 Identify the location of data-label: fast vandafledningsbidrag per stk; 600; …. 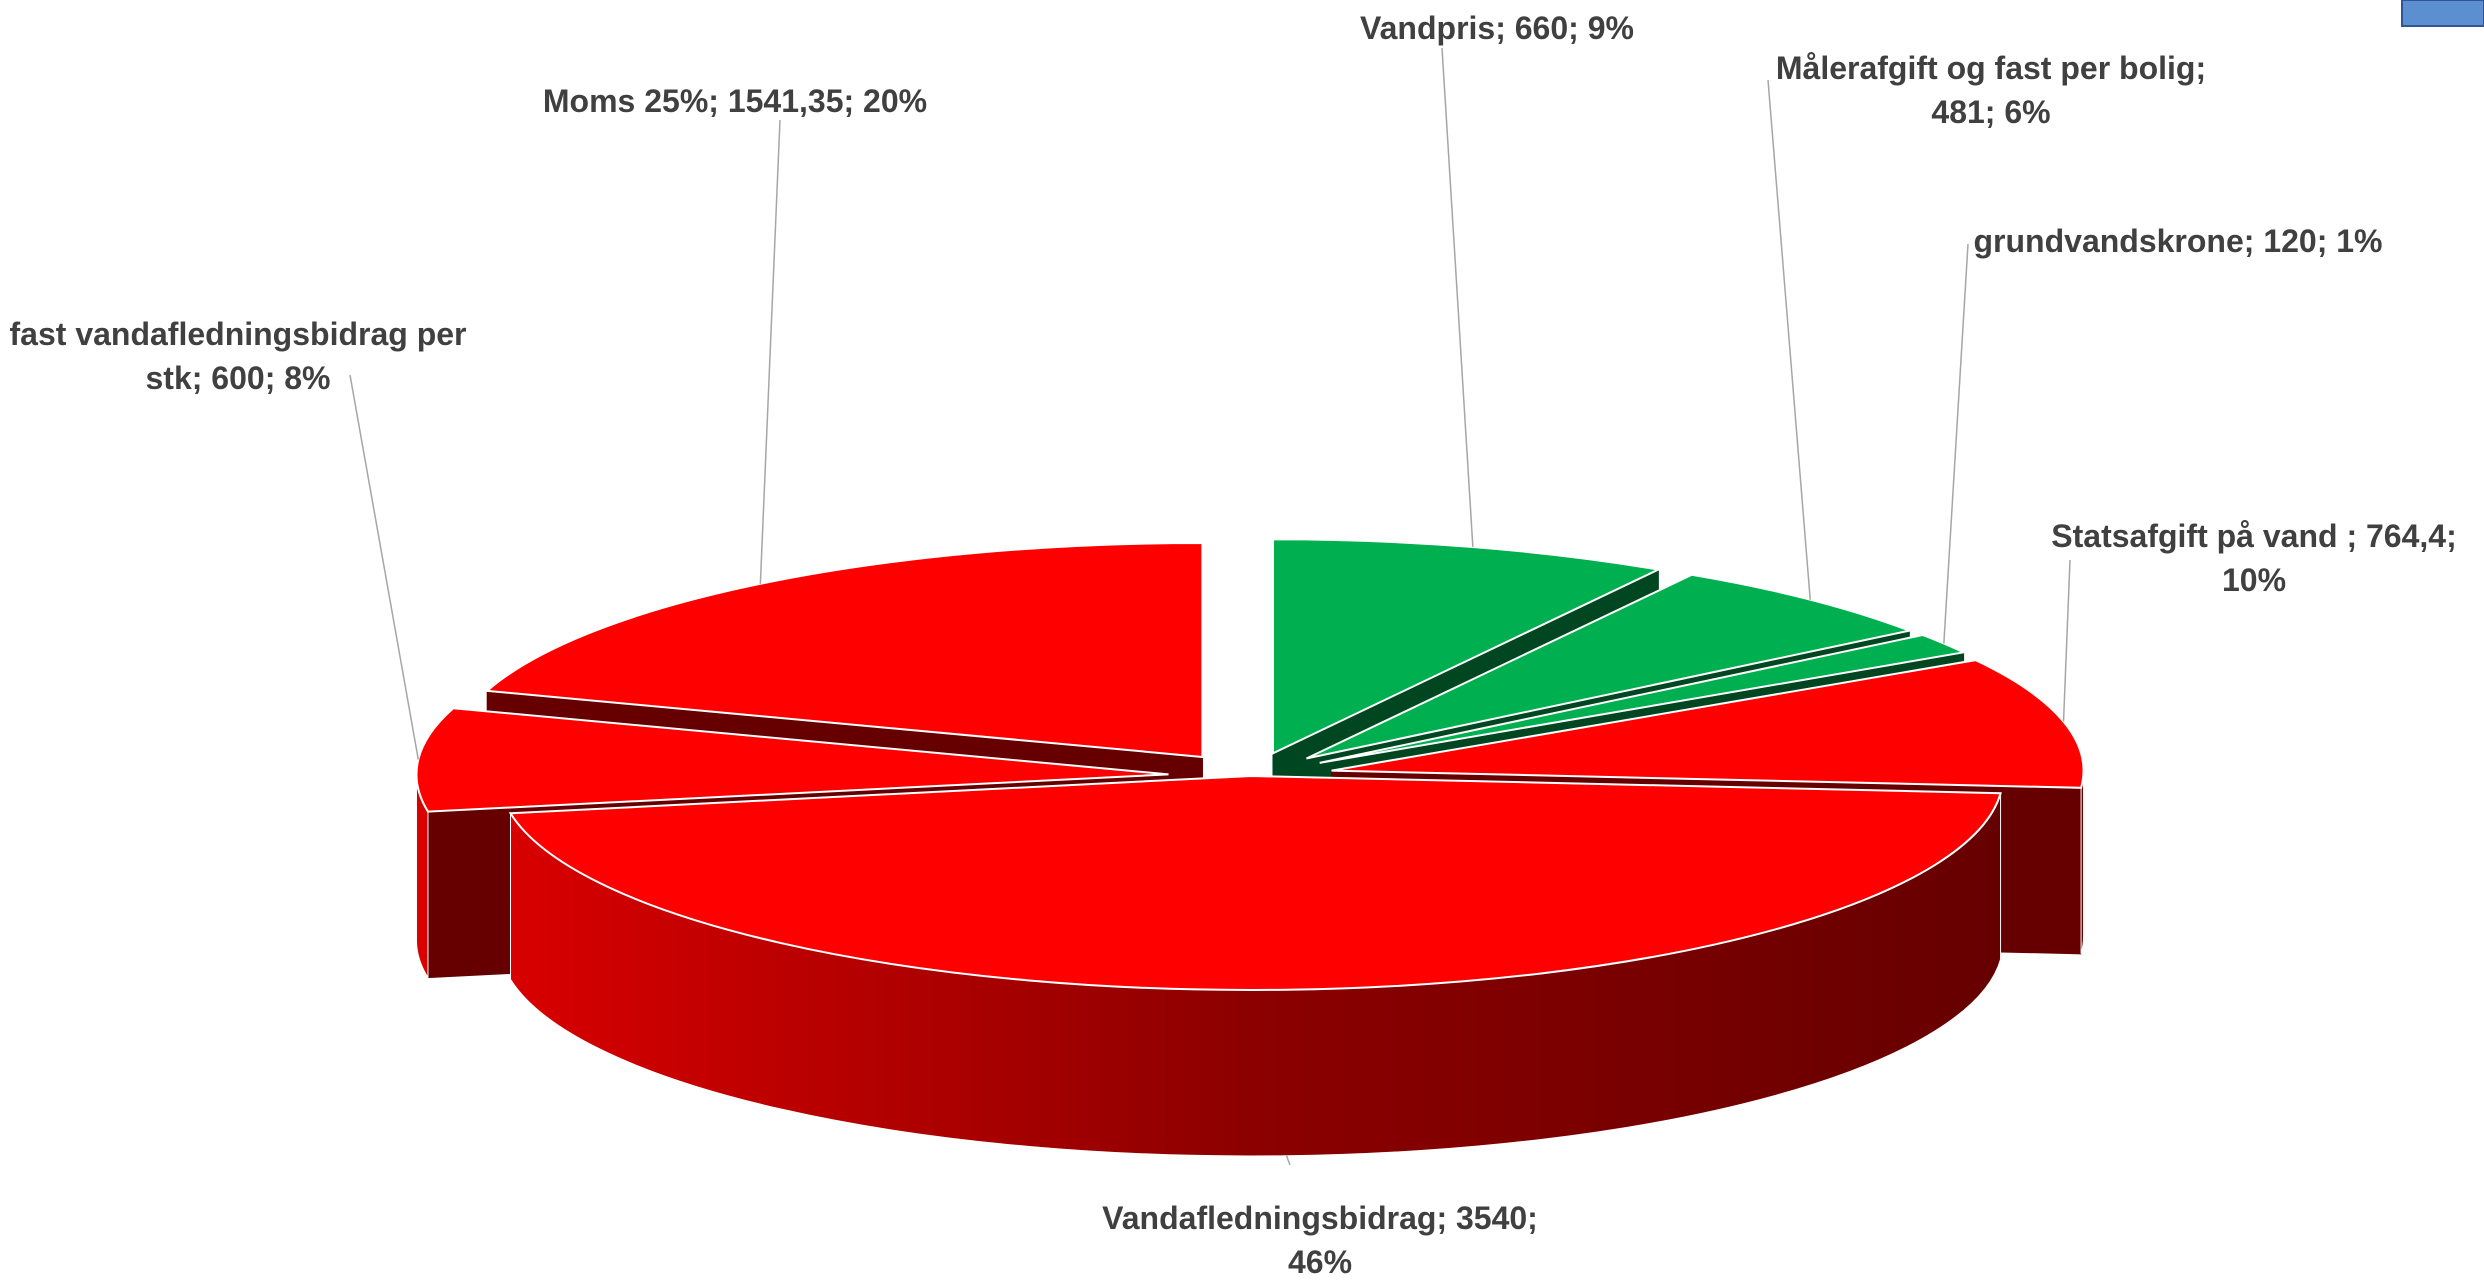
(238, 356).